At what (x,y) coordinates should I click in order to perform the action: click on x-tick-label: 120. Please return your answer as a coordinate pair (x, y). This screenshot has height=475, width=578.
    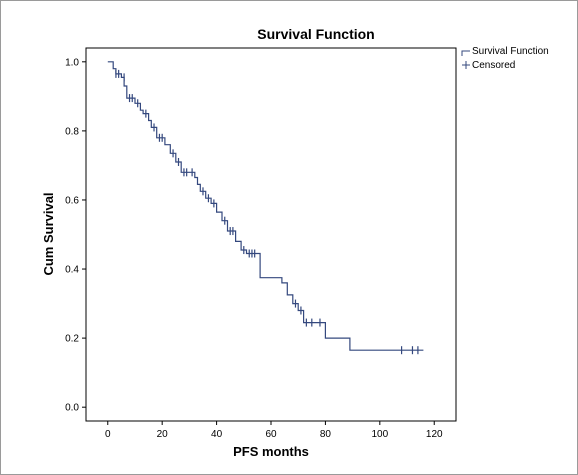
    Looking at the image, I should click on (434, 434).